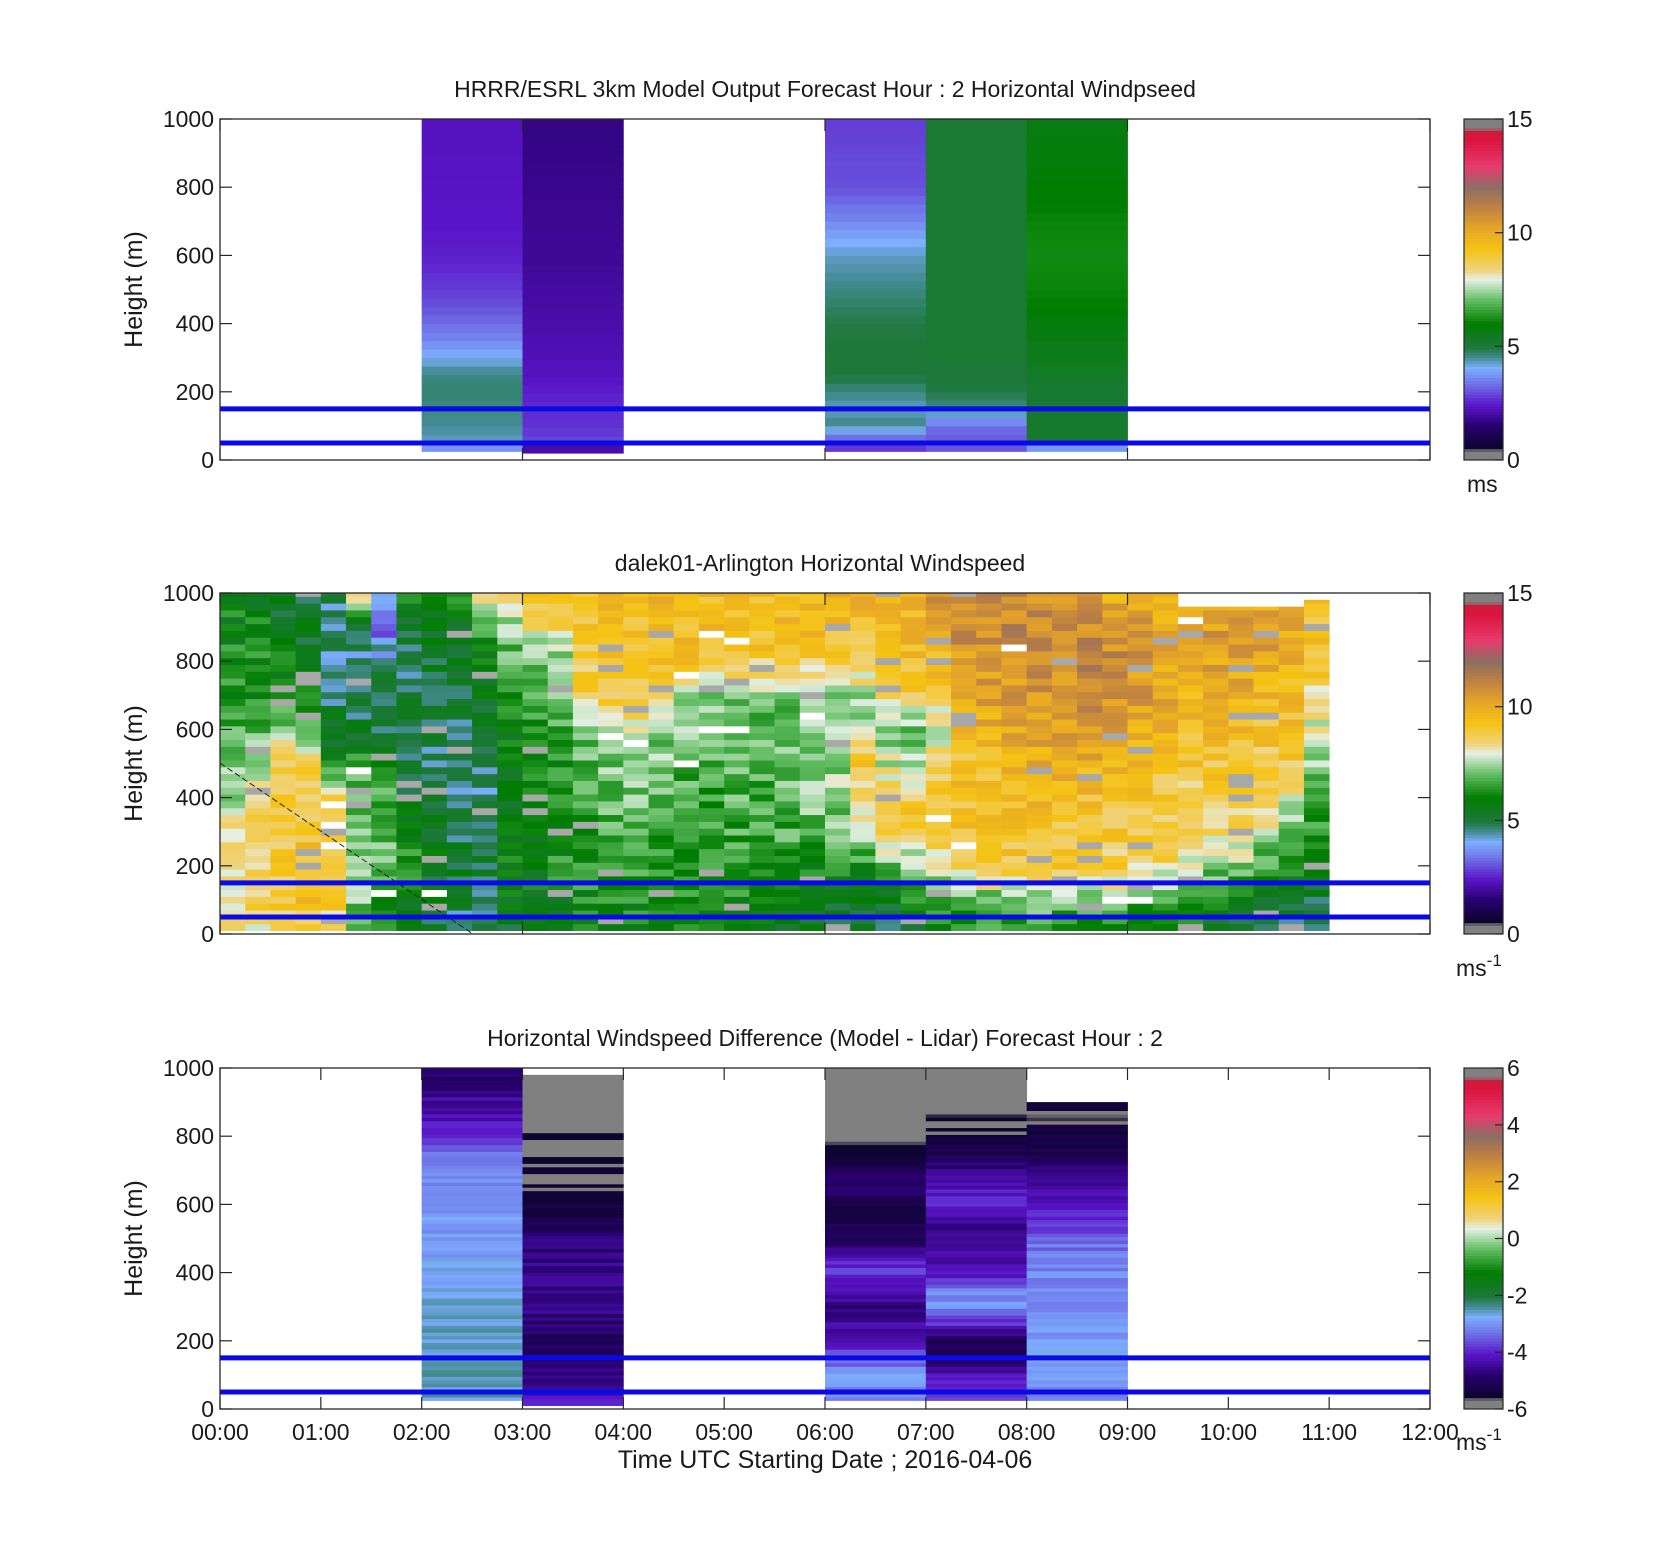 Image resolution: width=1680 pixels, height=1561 pixels. What do you see at coordinates (1513, 1125) in the screenshot?
I see `colorbar-tick-label: 4` at bounding box center [1513, 1125].